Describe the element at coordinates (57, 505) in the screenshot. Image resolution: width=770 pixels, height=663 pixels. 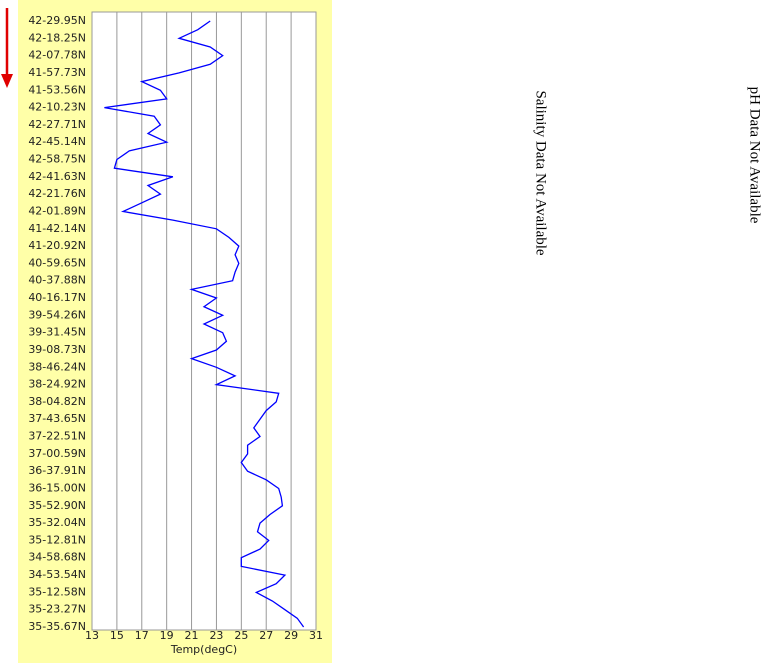
I see `y-tick-label: 35-52.90N` at that location.